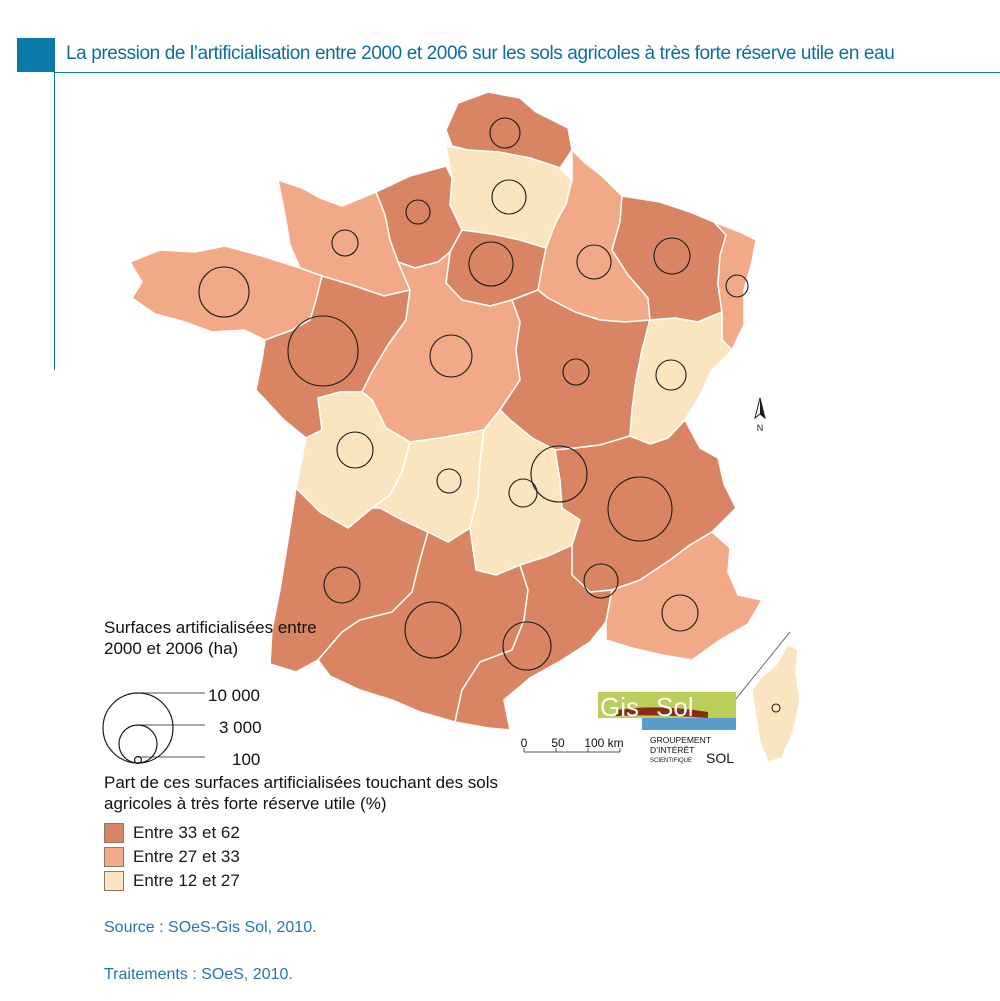 The height and width of the screenshot is (1001, 1000). What do you see at coordinates (576, 372) in the screenshot?
I see `circle-bourgogne` at bounding box center [576, 372].